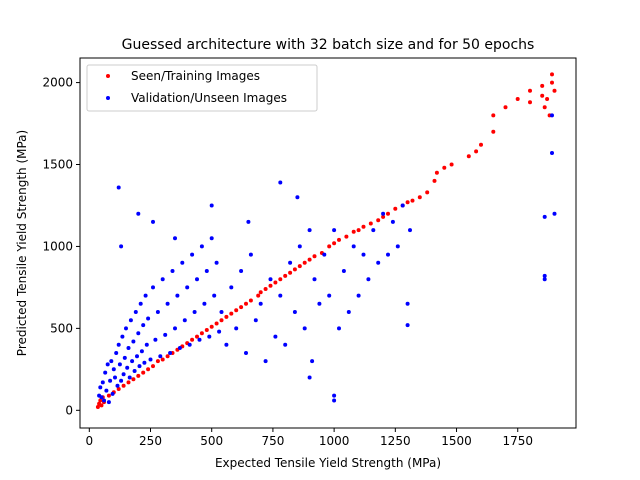 This screenshot has height=480, width=640. I want to click on x-tick-label: 750, so click(272, 441).